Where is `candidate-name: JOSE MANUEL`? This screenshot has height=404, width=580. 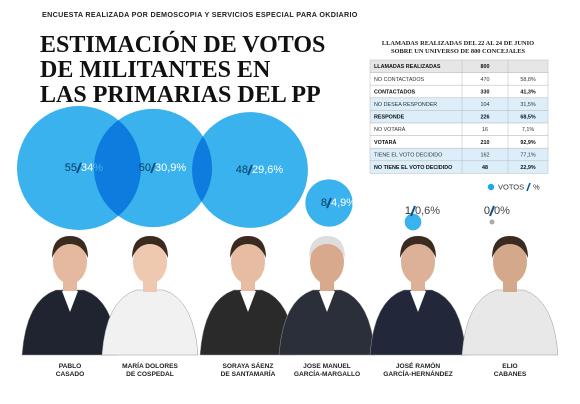
candidate-name: JOSE MANUEL is located at coordinates (327, 366).